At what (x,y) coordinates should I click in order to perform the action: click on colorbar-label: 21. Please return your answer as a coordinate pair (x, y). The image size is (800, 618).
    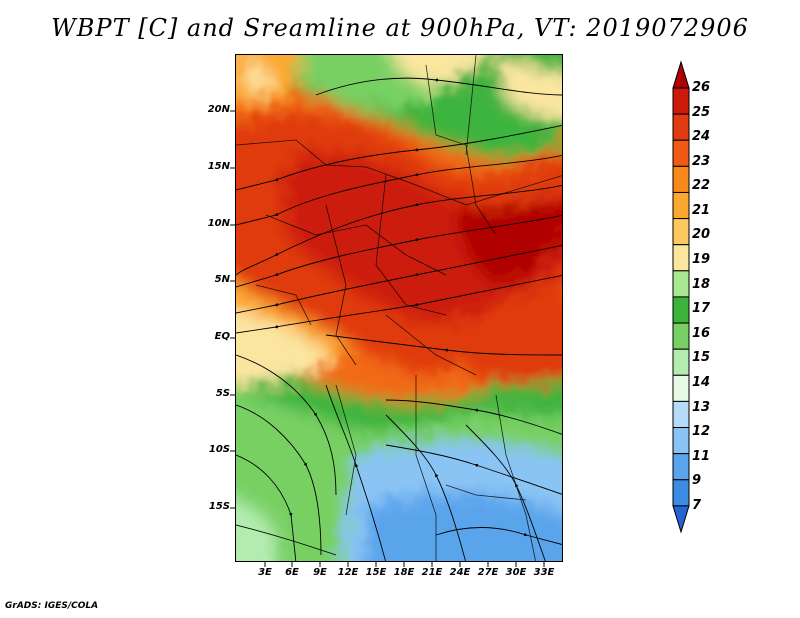
    Looking at the image, I should click on (701, 210).